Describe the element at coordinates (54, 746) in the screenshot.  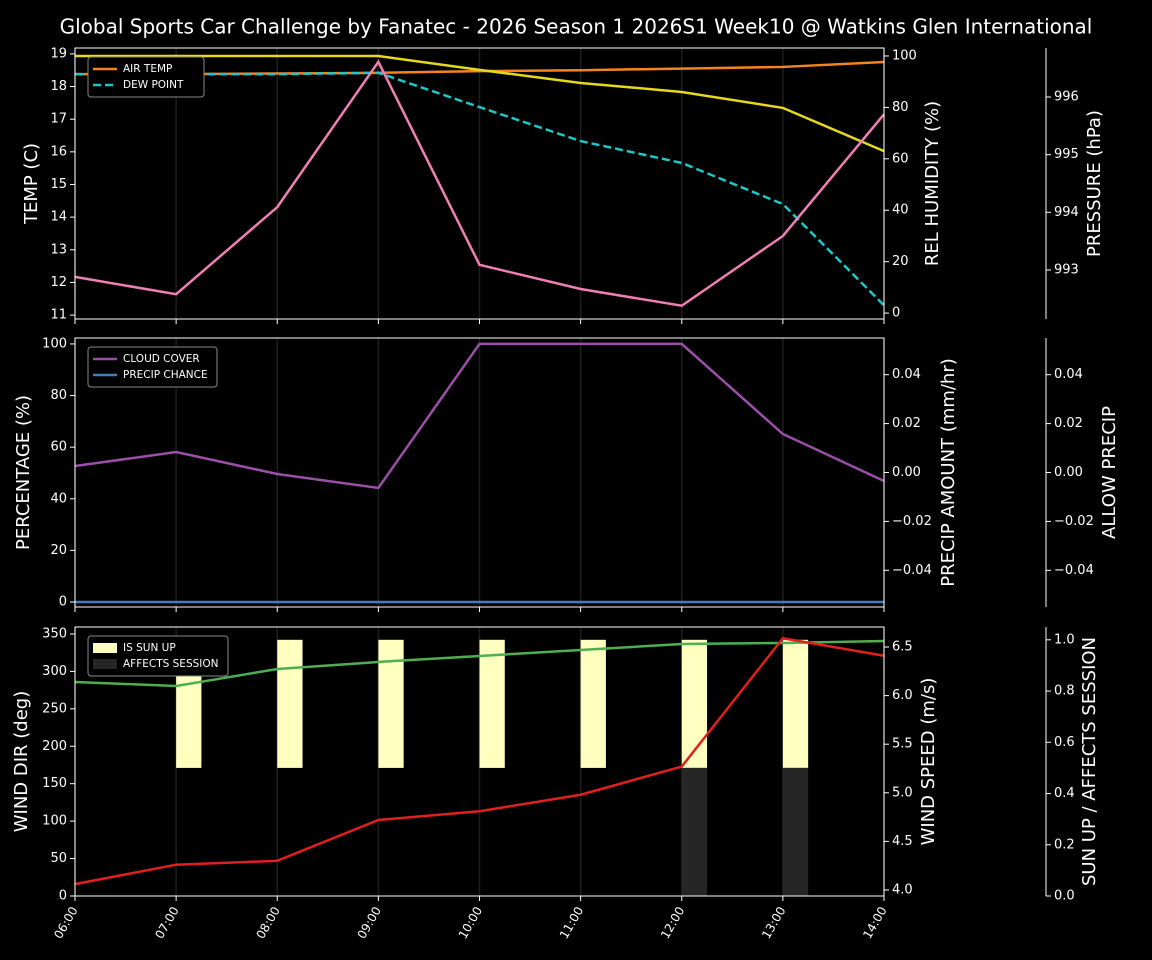
I see `y-tick-label: 200` at that location.